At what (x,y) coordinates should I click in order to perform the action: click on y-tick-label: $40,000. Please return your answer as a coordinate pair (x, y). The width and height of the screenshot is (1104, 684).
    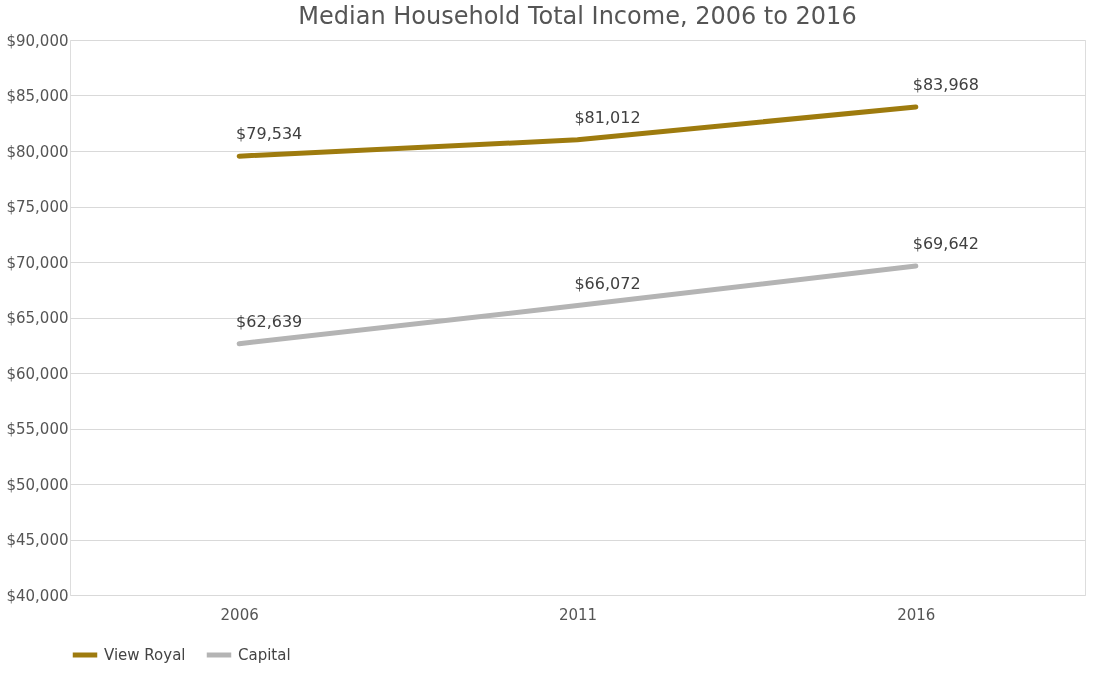
    Looking at the image, I should click on (37, 595).